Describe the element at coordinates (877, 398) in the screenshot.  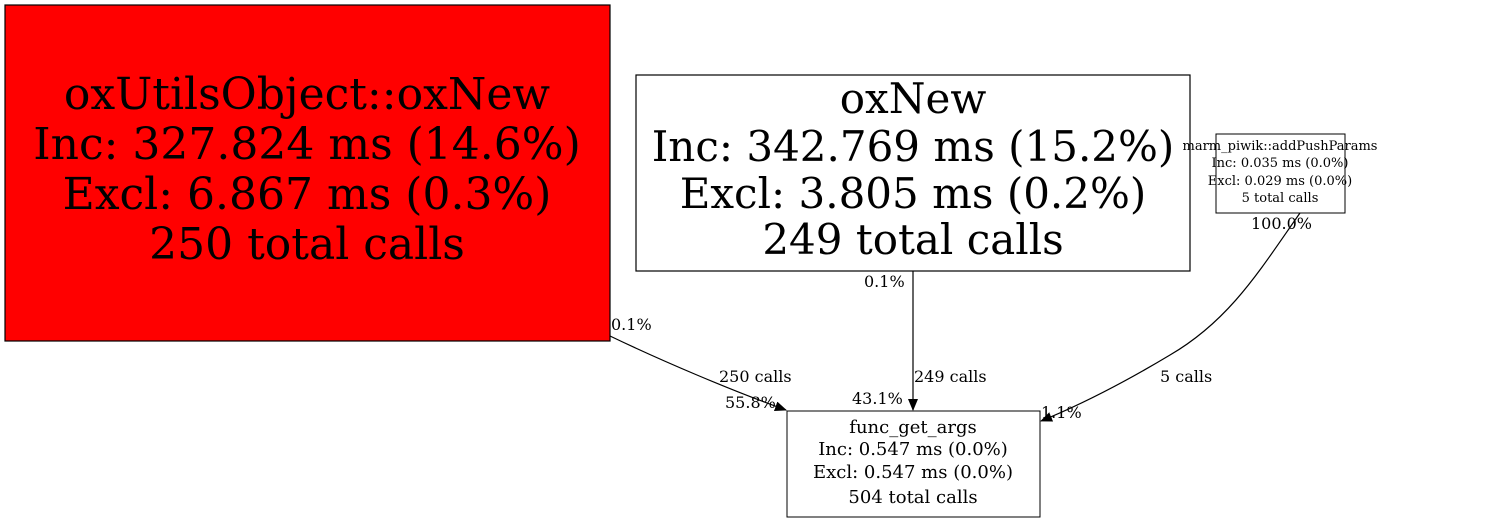
I see `edge-head-label: 43.1%` at that location.